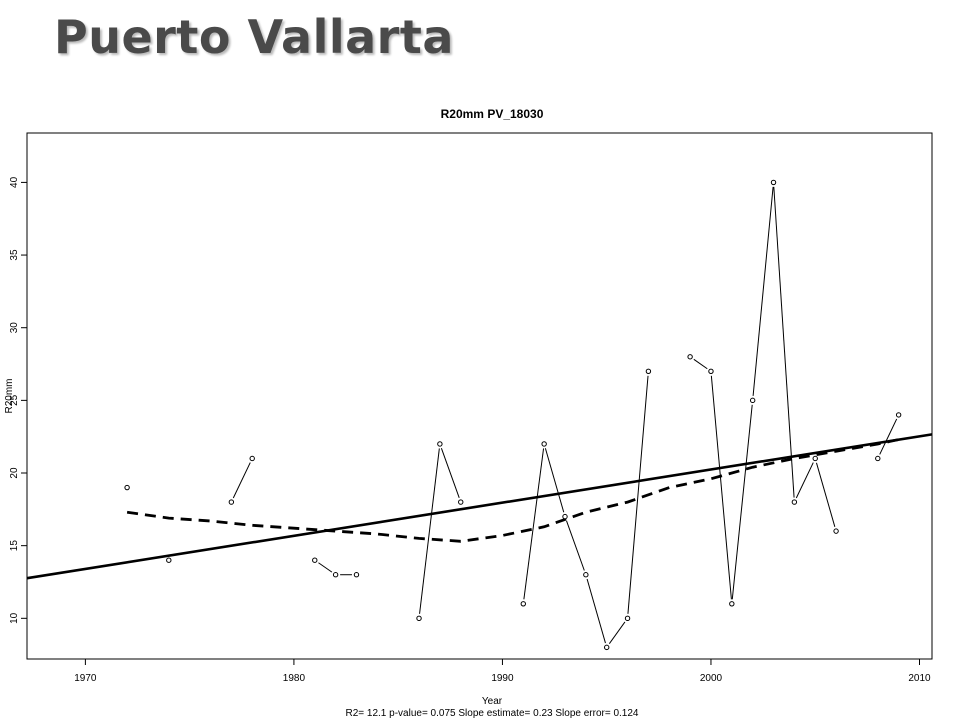 The image size is (960, 720). I want to click on x-tick-label: 1990, so click(502, 678).